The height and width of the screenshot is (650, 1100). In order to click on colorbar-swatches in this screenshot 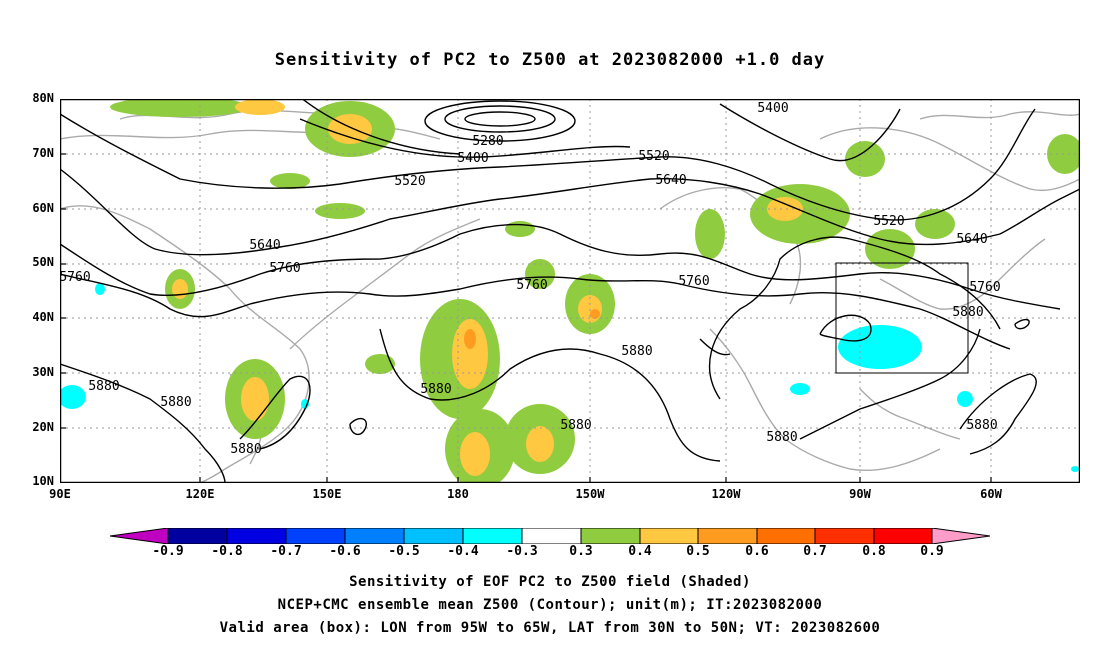, I will do `click(550, 536)`.